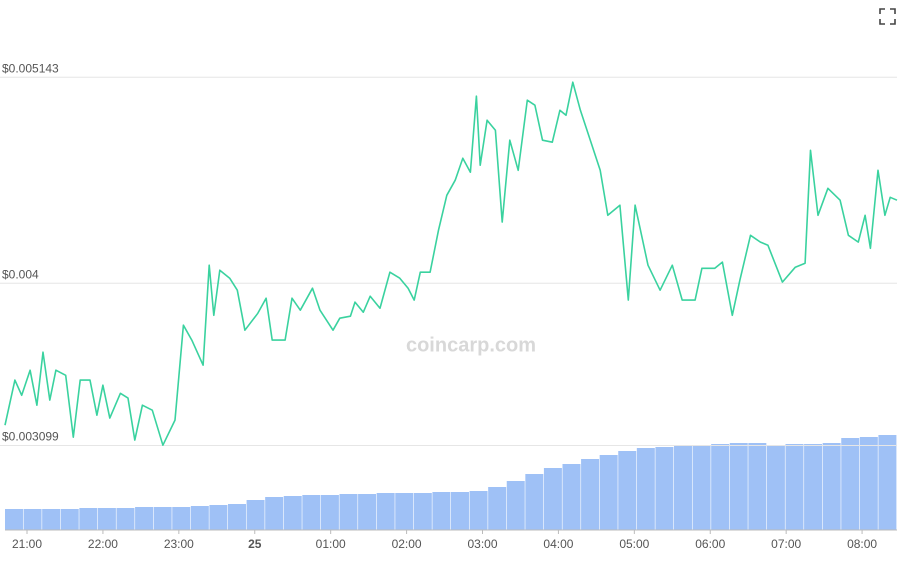 This screenshot has height=561, width=921. Describe the element at coordinates (255, 544) in the screenshot. I see `x-tick-label: 25` at that location.